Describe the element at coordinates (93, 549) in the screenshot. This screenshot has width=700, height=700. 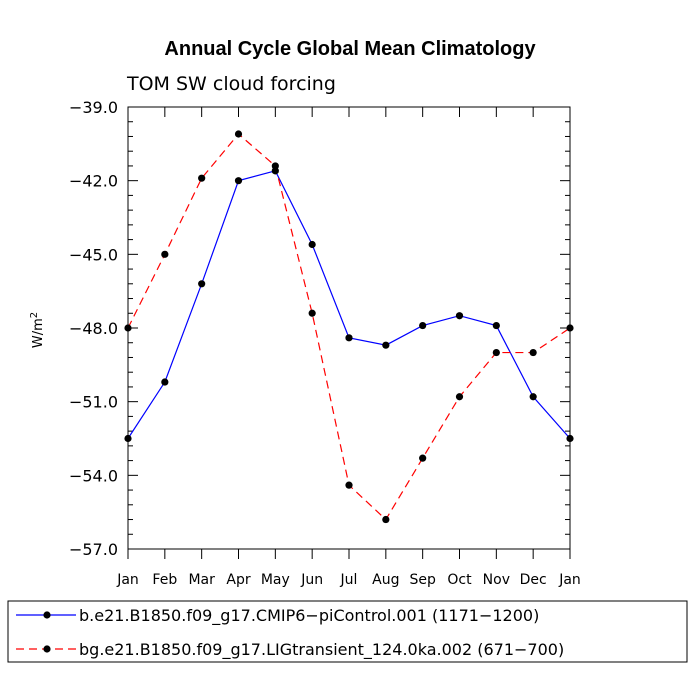
I see `y-tick-label: −57.0` at that location.